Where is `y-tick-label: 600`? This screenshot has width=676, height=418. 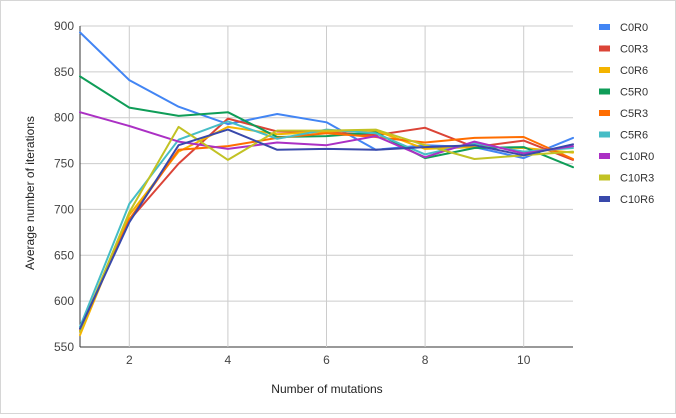
y-tick-label: 600 is located at coordinates (64, 301).